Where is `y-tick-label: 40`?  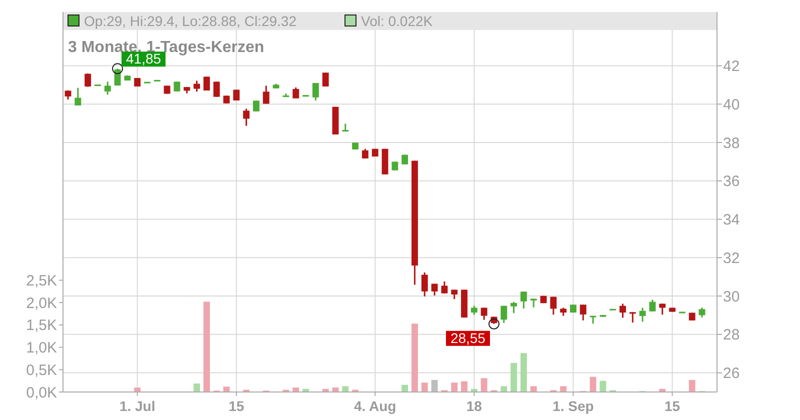
y-tick-label: 40 is located at coordinates (731, 105).